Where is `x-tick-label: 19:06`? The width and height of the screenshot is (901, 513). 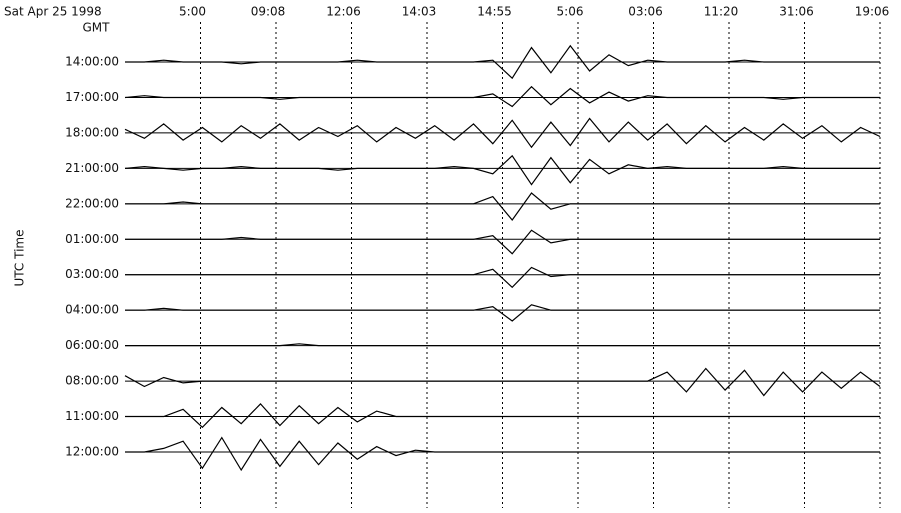 x-tick-label: 19:06 is located at coordinates (872, 12).